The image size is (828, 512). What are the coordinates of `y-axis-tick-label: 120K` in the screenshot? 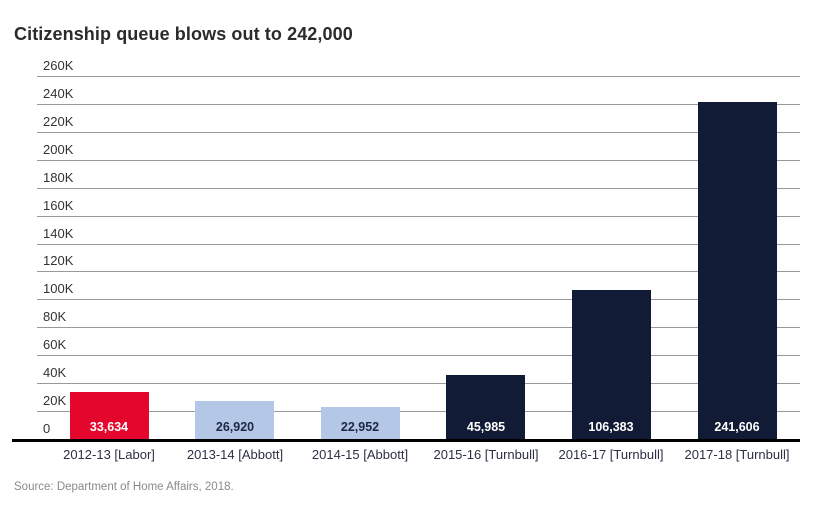 It's located at (58, 260).